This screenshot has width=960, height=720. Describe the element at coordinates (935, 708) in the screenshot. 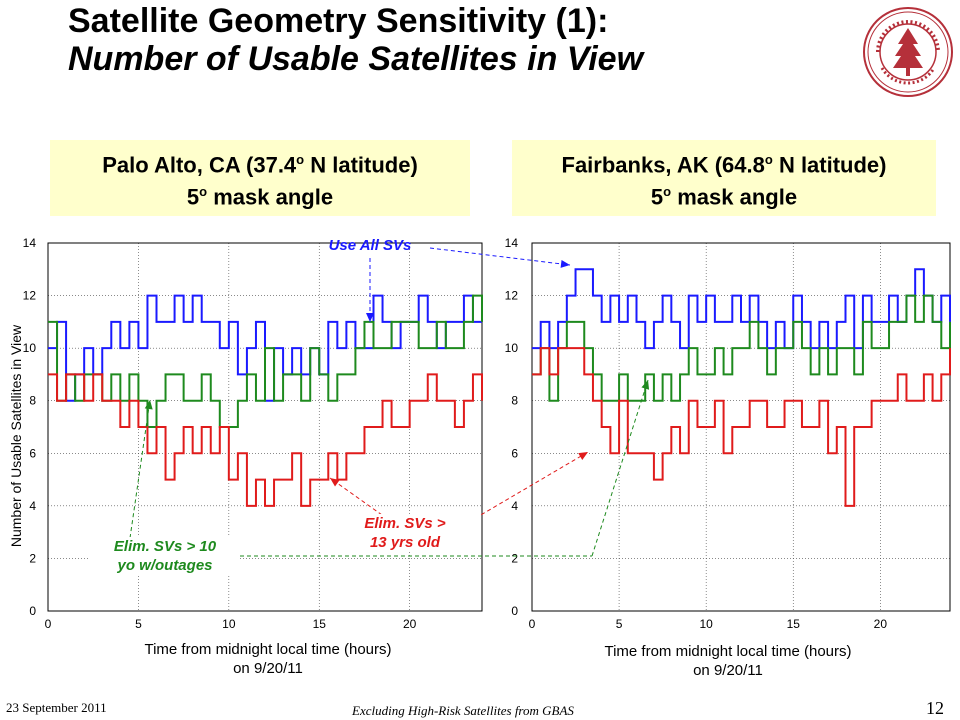

I see `page-number: 12` at that location.